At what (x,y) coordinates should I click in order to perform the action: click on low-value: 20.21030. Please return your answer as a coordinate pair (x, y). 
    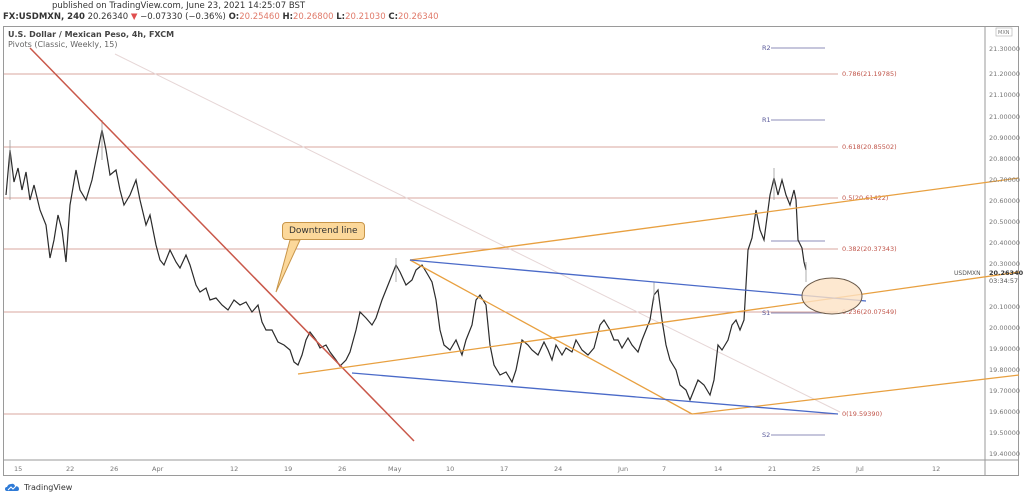
    Looking at the image, I should click on (365, 17).